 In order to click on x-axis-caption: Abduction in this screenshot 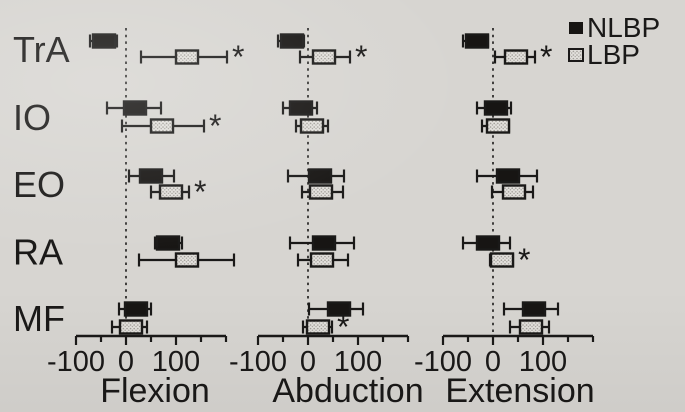, I will do `click(347, 391)`.